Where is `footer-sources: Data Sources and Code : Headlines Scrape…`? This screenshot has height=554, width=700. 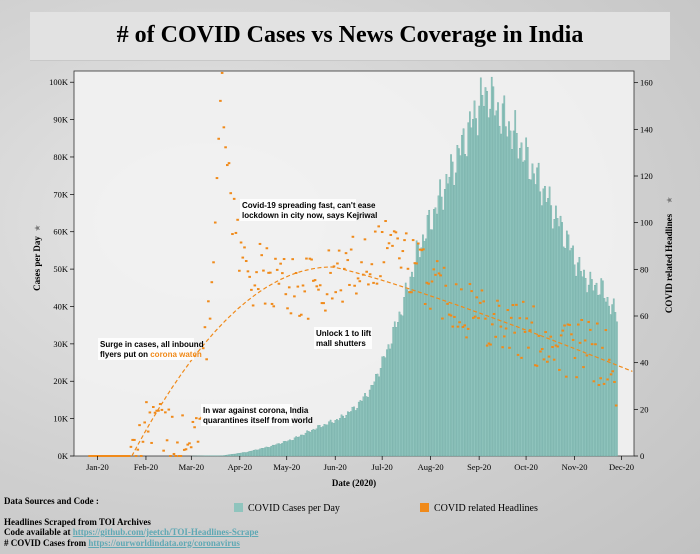
footer-sources: Data Sources and Code : Headlines Scrape… is located at coordinates (131, 522).